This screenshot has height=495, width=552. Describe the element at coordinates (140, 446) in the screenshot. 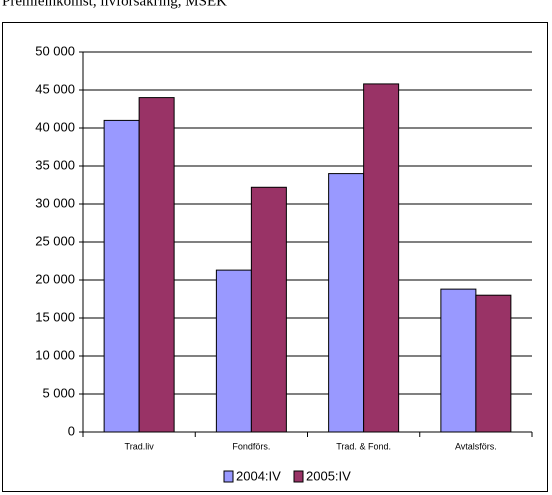

I see `x-tick-label: Trad.liv` at that location.